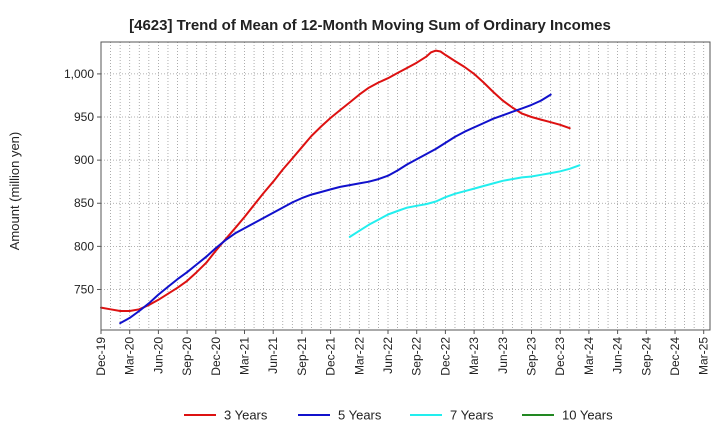 Image resolution: width=720 pixels, height=440 pixels. I want to click on x-tick-label: Dec-24, so click(675, 356).